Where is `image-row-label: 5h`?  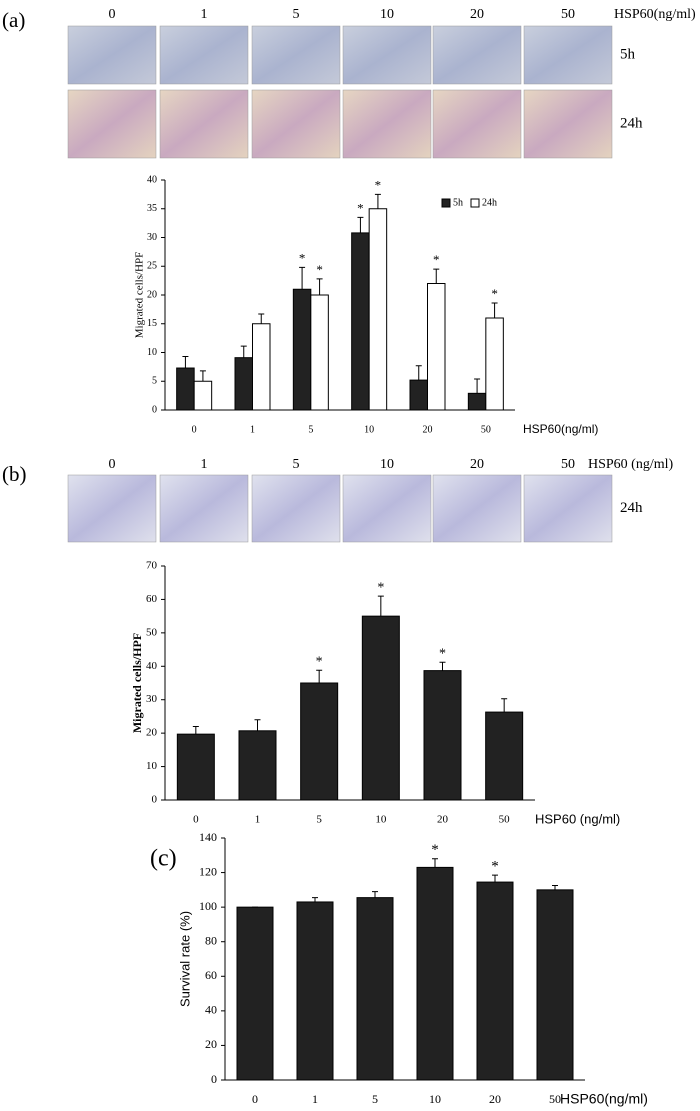
image-row-label: 5h is located at coordinates (628, 54).